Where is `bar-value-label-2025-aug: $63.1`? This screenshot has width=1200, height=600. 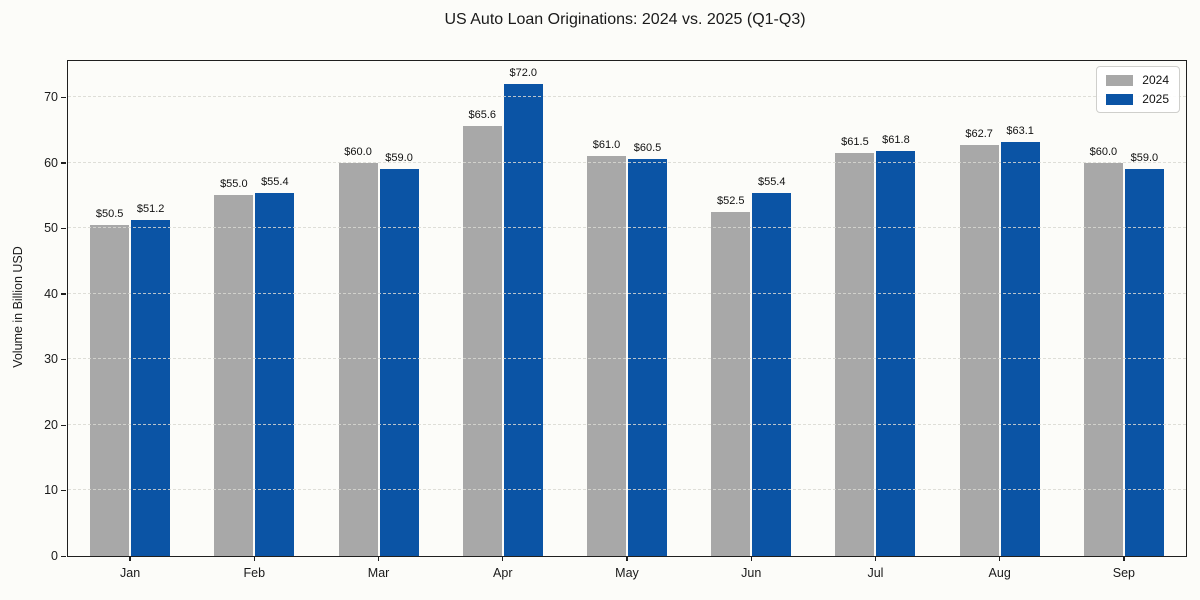
bar-value-label-2025-aug: $63.1 is located at coordinates (1020, 131).